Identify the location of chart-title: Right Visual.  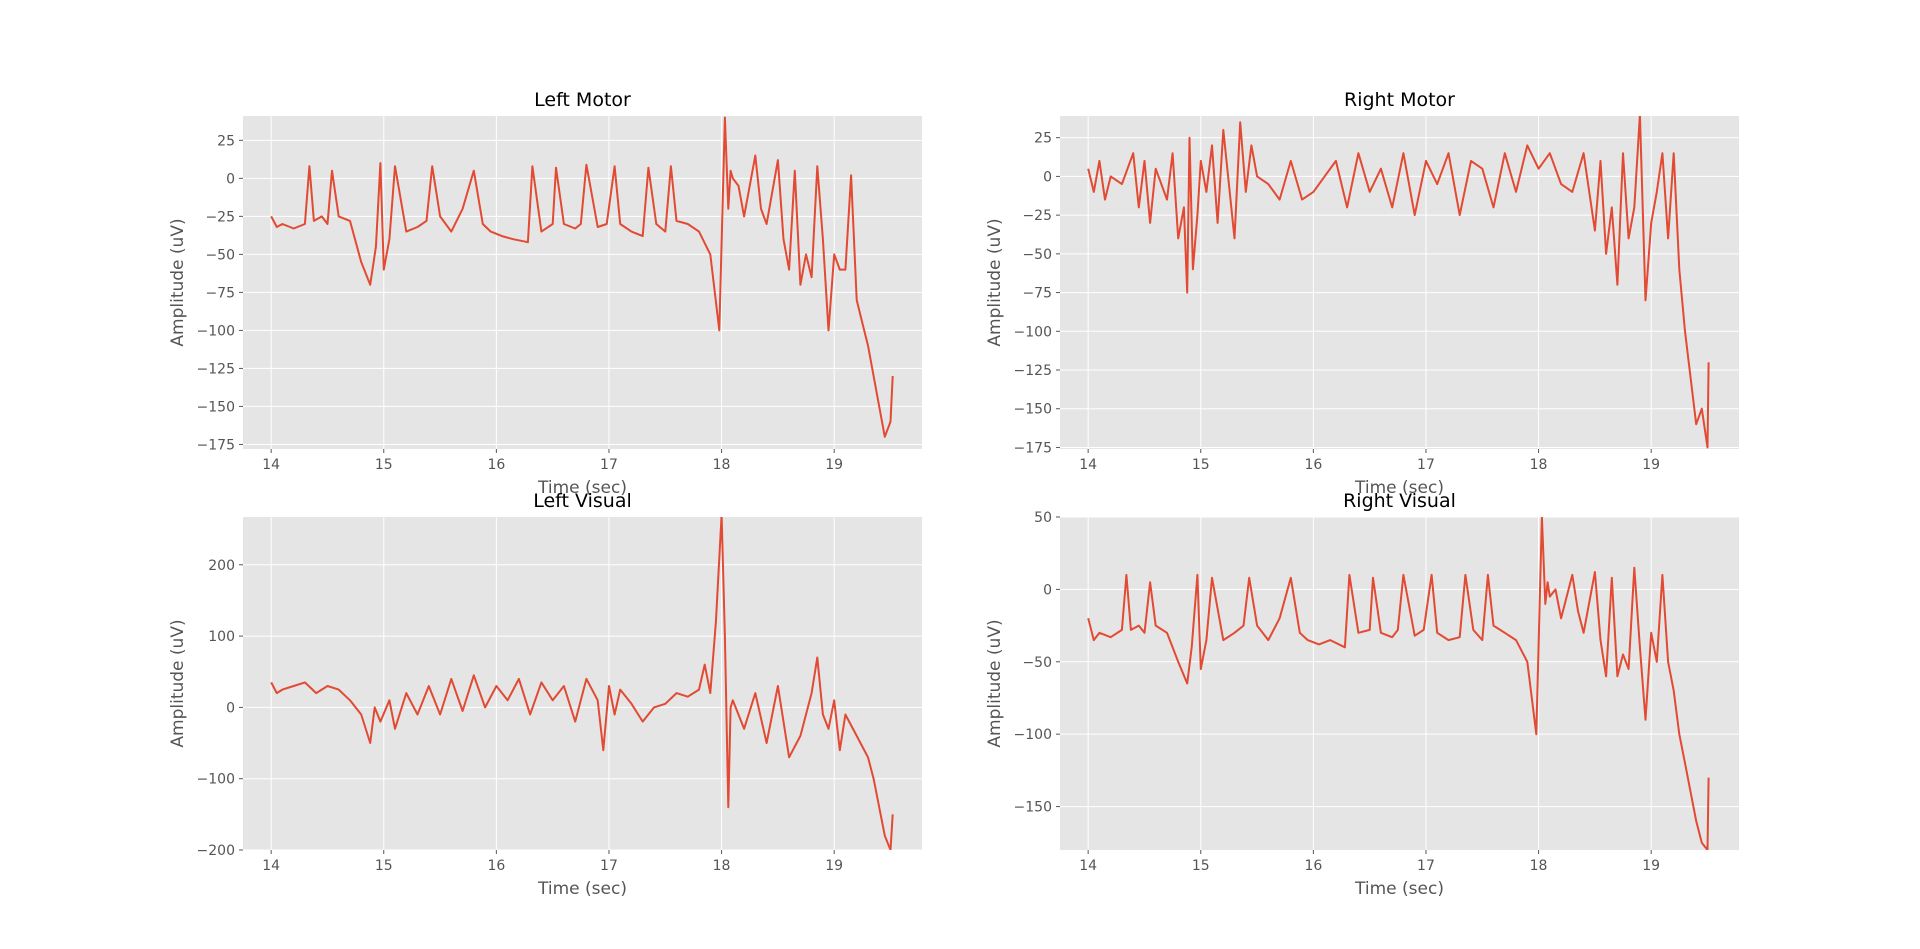
(1399, 501).